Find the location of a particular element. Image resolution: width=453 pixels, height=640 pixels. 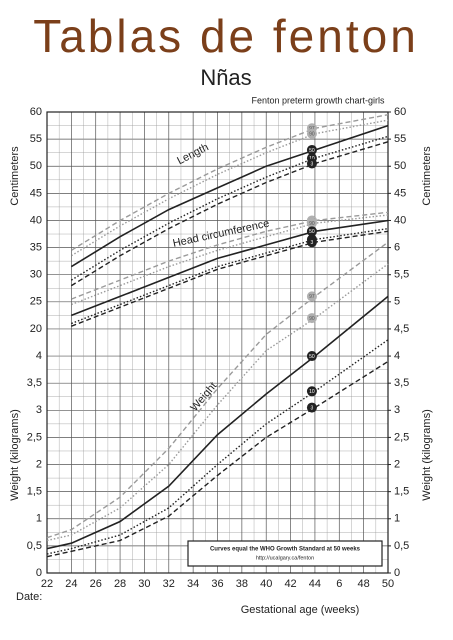

y-axis-label: Centimeters is located at coordinates (15, 176).